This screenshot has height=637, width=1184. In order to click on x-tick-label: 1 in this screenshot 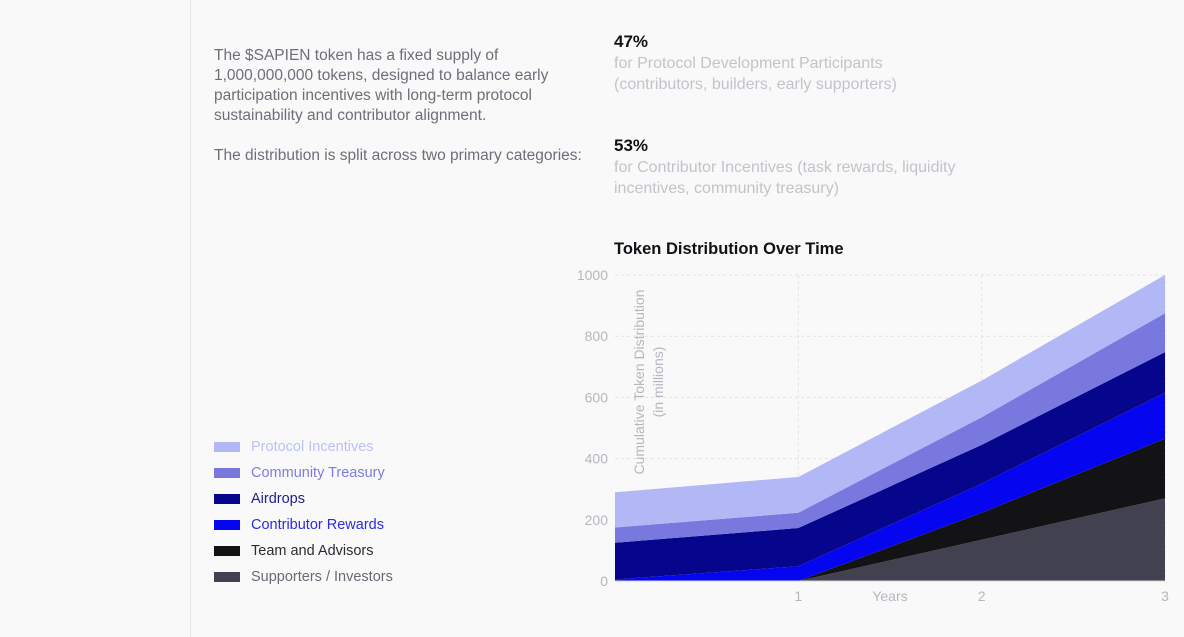, I will do `click(798, 596)`.